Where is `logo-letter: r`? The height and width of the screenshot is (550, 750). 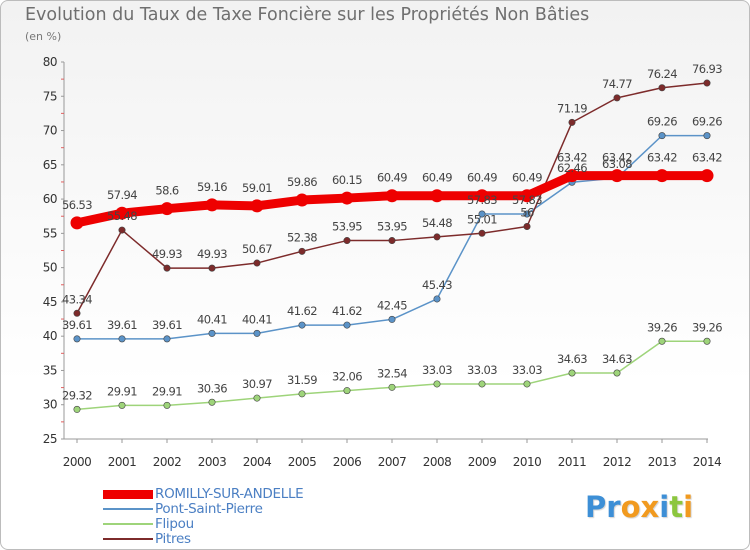 logo-letter: r is located at coordinates (613, 507).